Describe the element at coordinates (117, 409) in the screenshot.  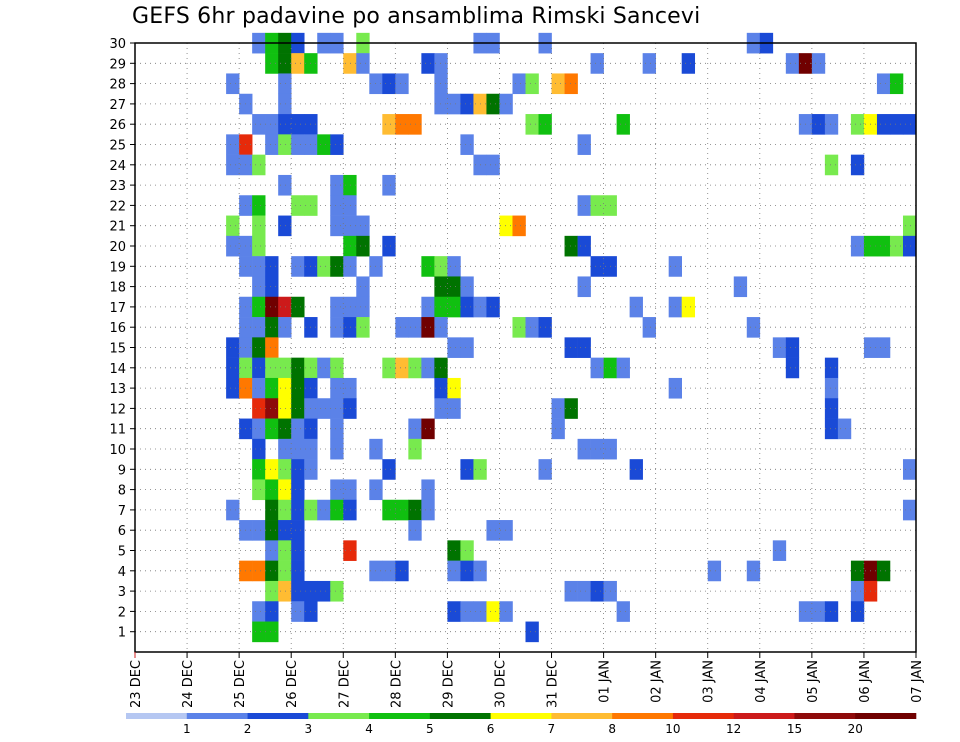
I see `y-tick-label: 12` at that location.